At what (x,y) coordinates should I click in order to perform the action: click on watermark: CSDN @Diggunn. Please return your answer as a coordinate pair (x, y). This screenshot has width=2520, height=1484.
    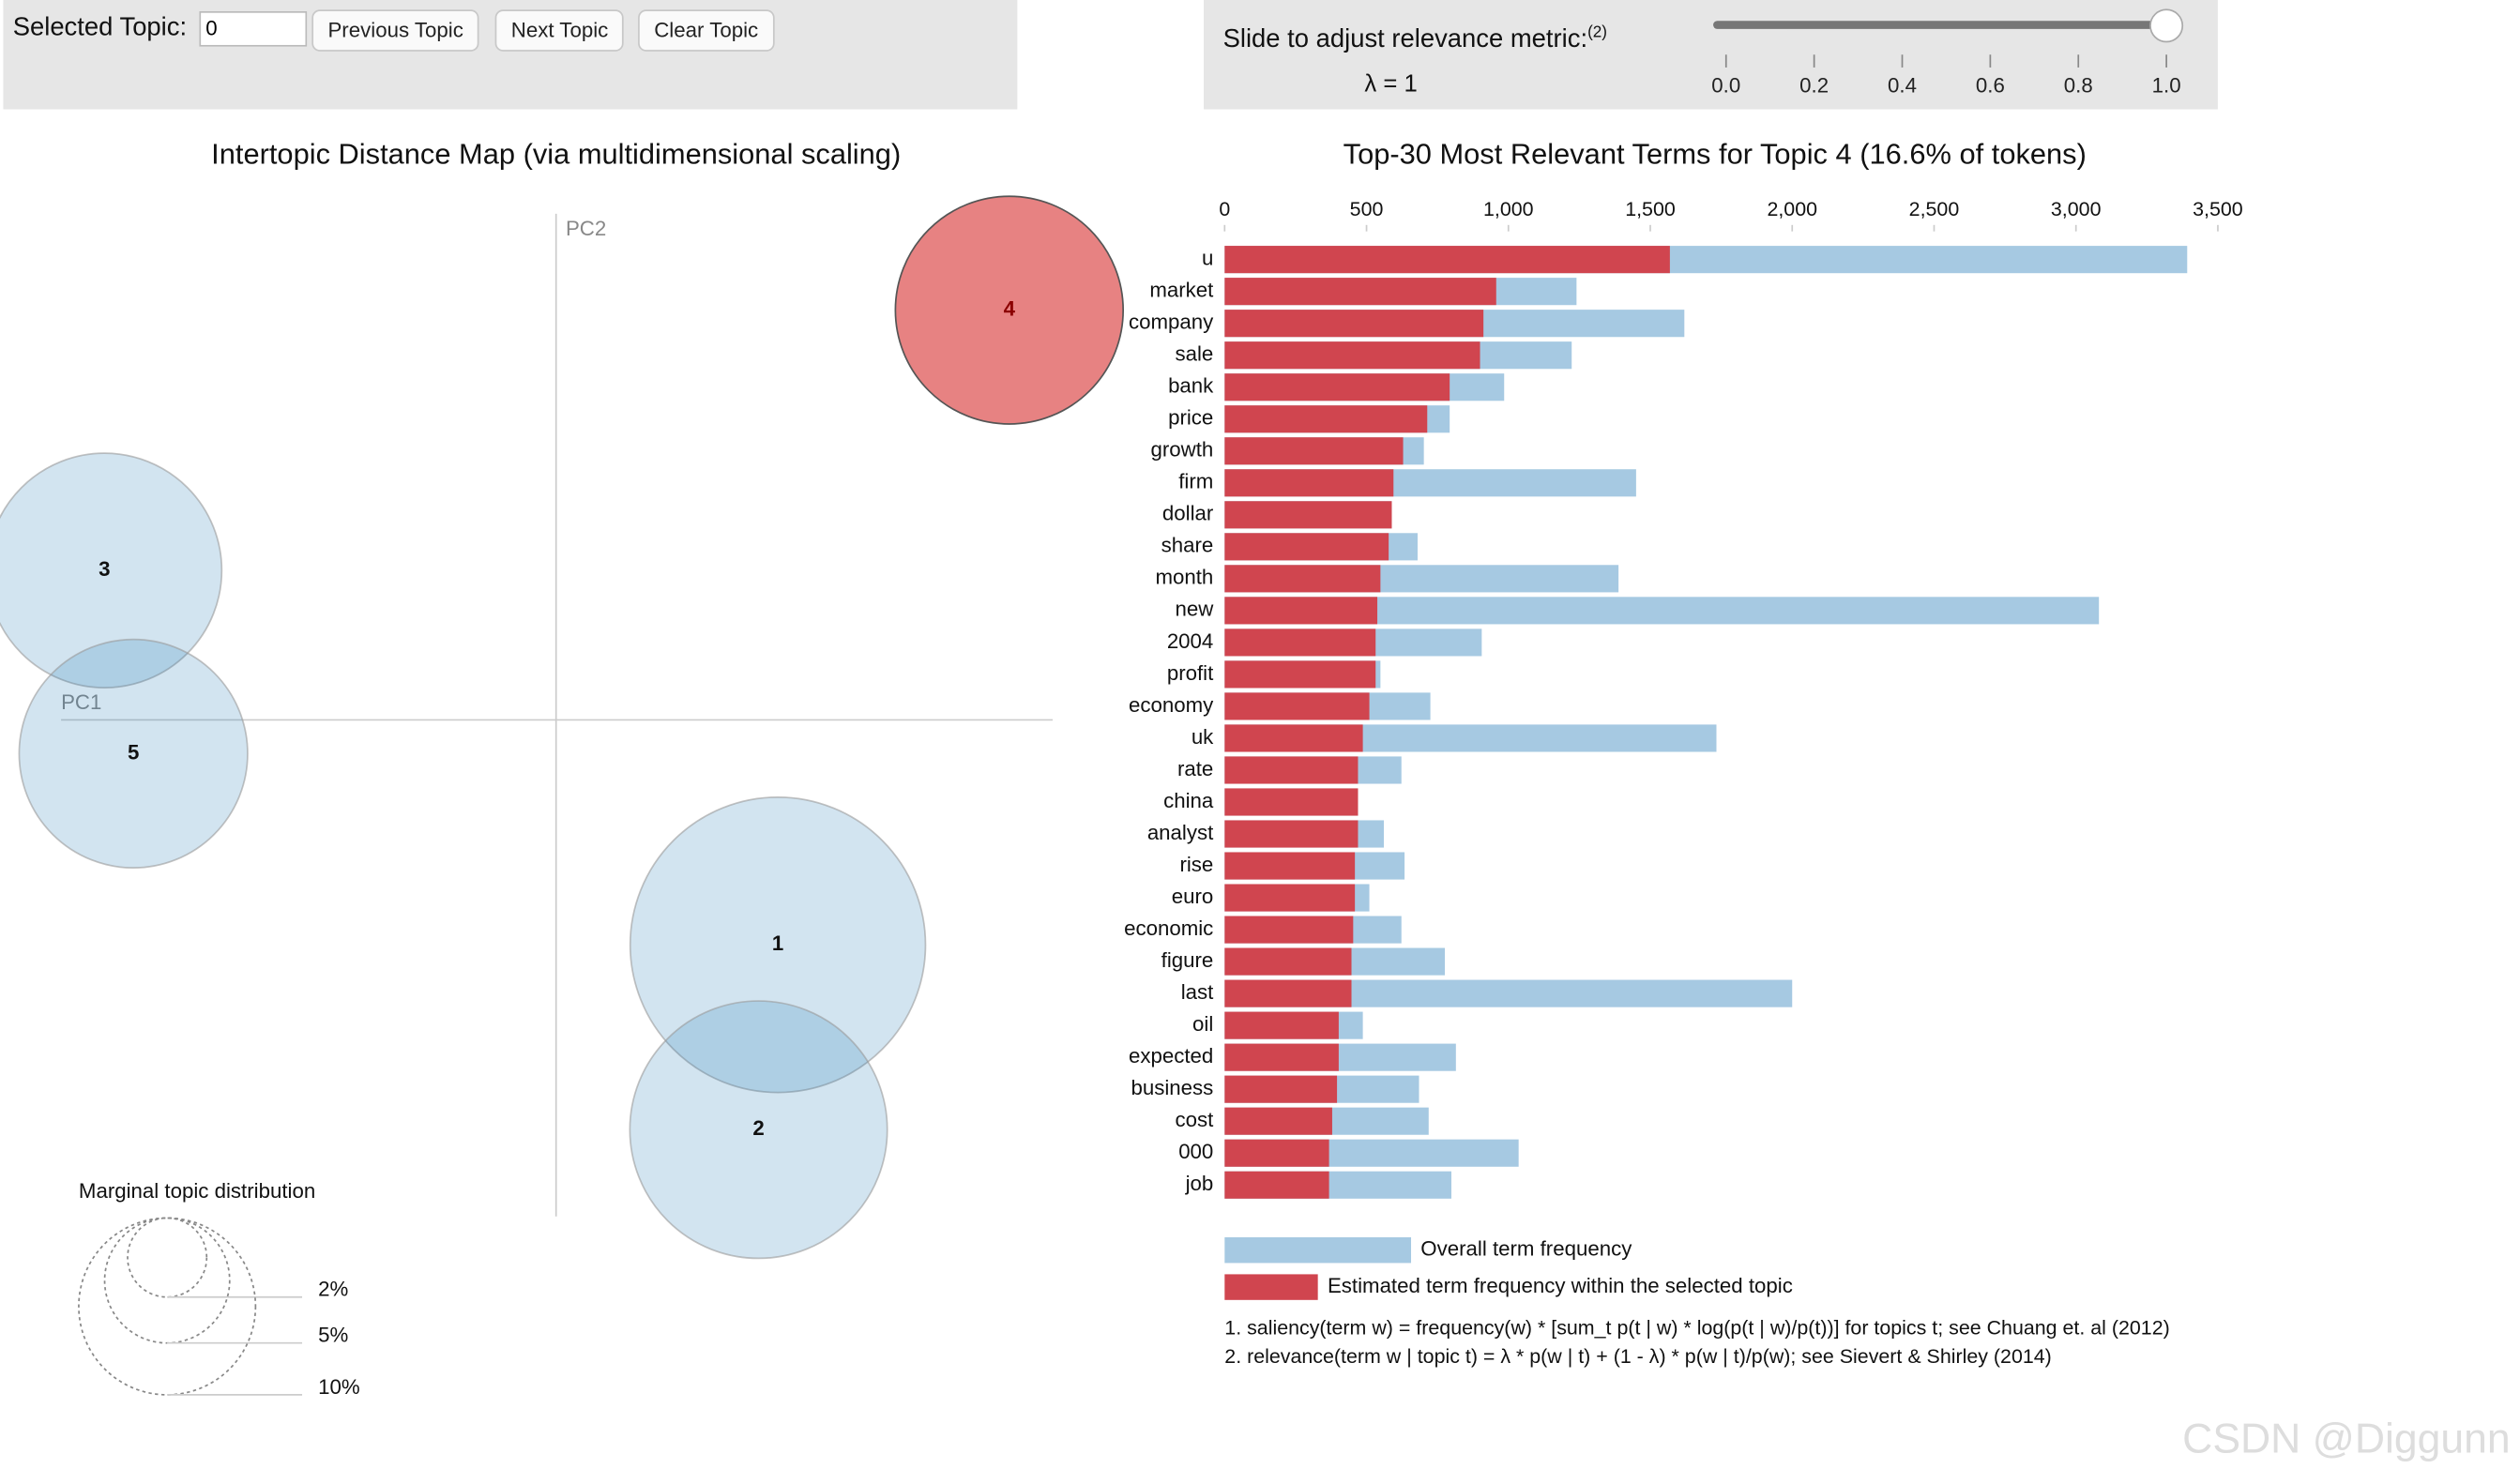
    Looking at the image, I should click on (2346, 1439).